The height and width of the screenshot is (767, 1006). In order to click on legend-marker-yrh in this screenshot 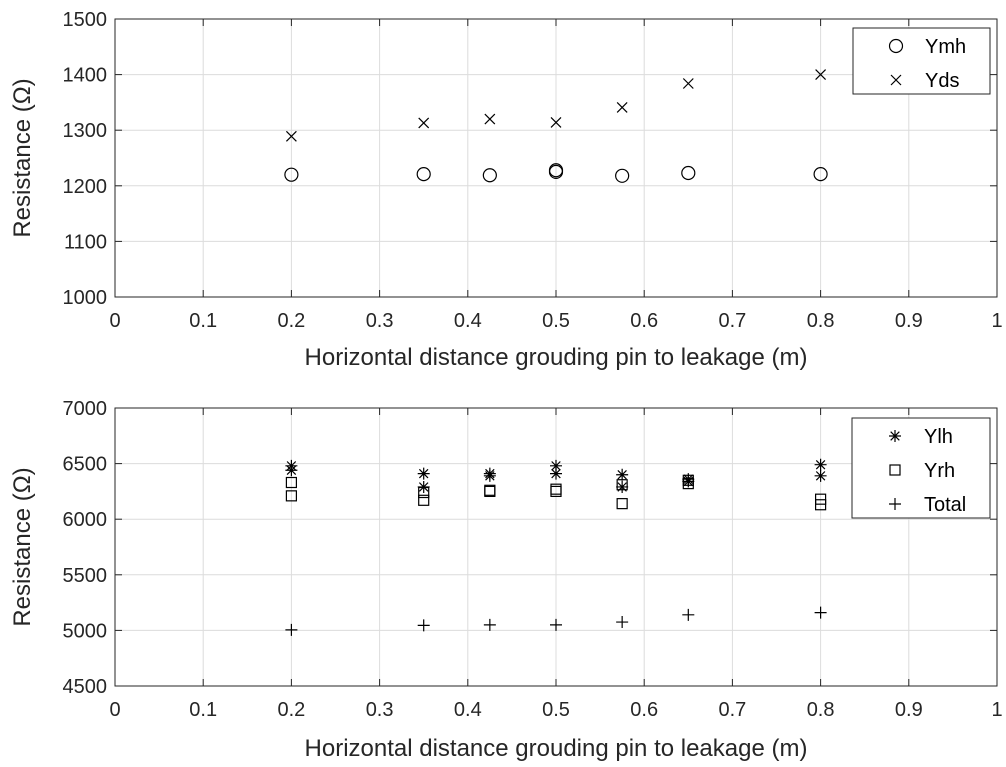, I will do `click(895, 470)`.